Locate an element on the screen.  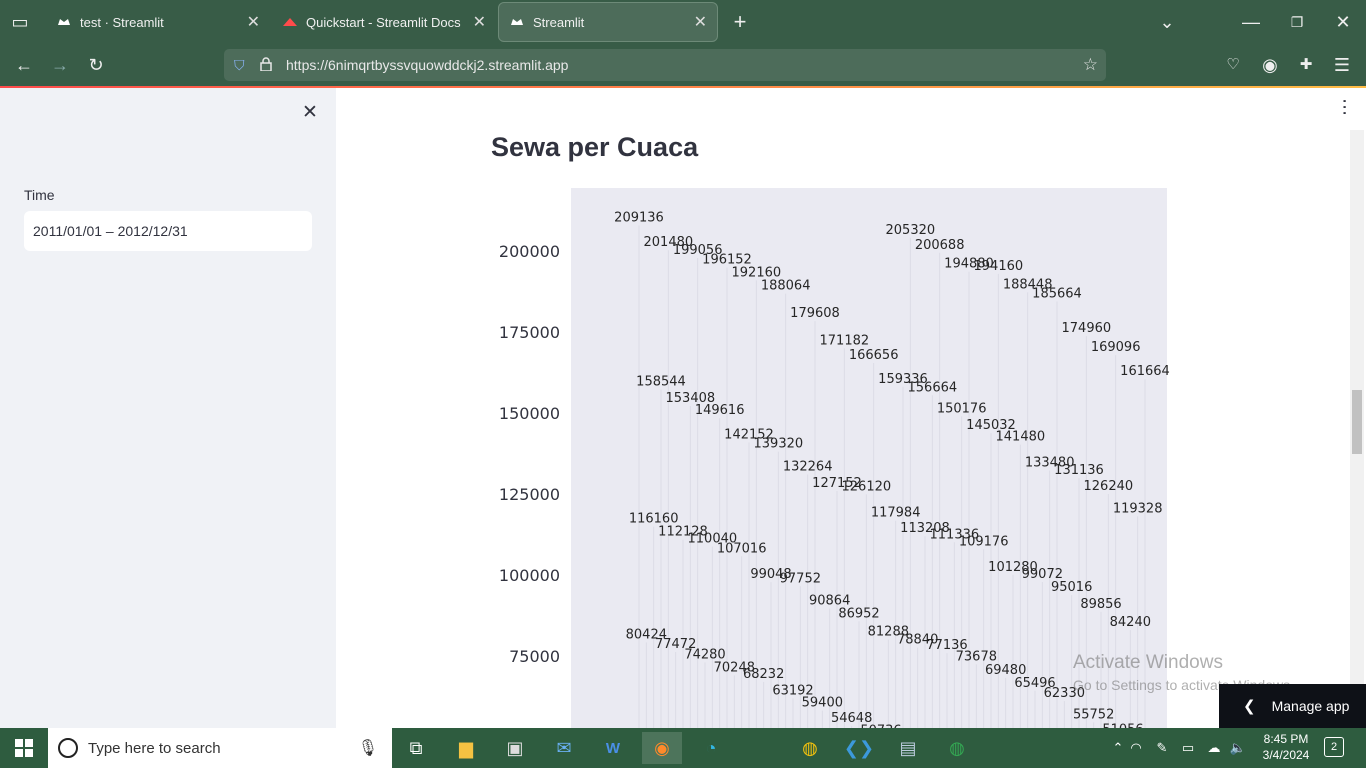
y-tick-label: 175000 is located at coordinates (529, 332).